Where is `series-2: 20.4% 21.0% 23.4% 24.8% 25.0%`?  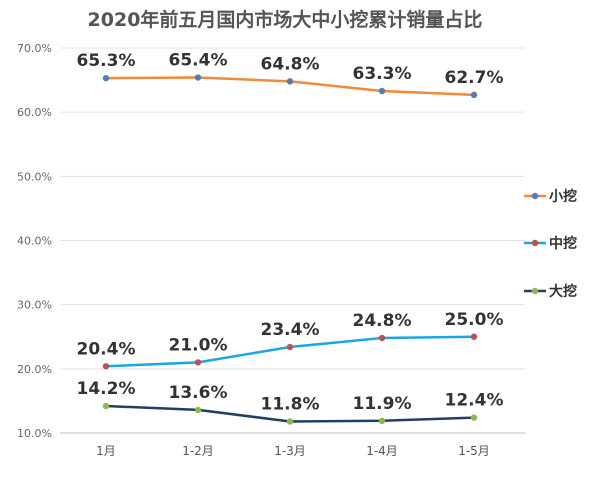
series-2: 20.4% 21.0% 23.4% 24.8% 25.0% is located at coordinates (290, 340).